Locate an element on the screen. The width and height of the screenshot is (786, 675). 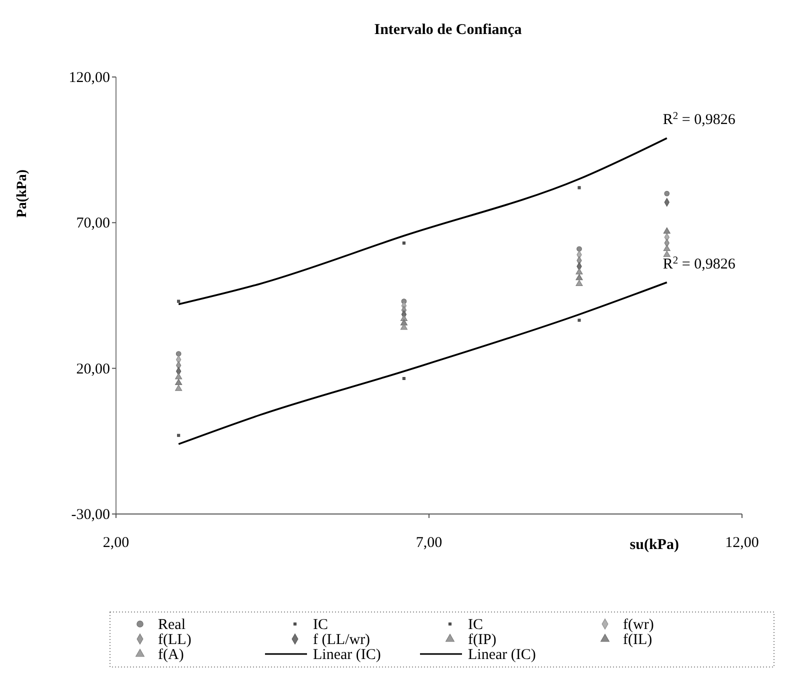
legend-label: f (LL/wr) is located at coordinates (341, 640).